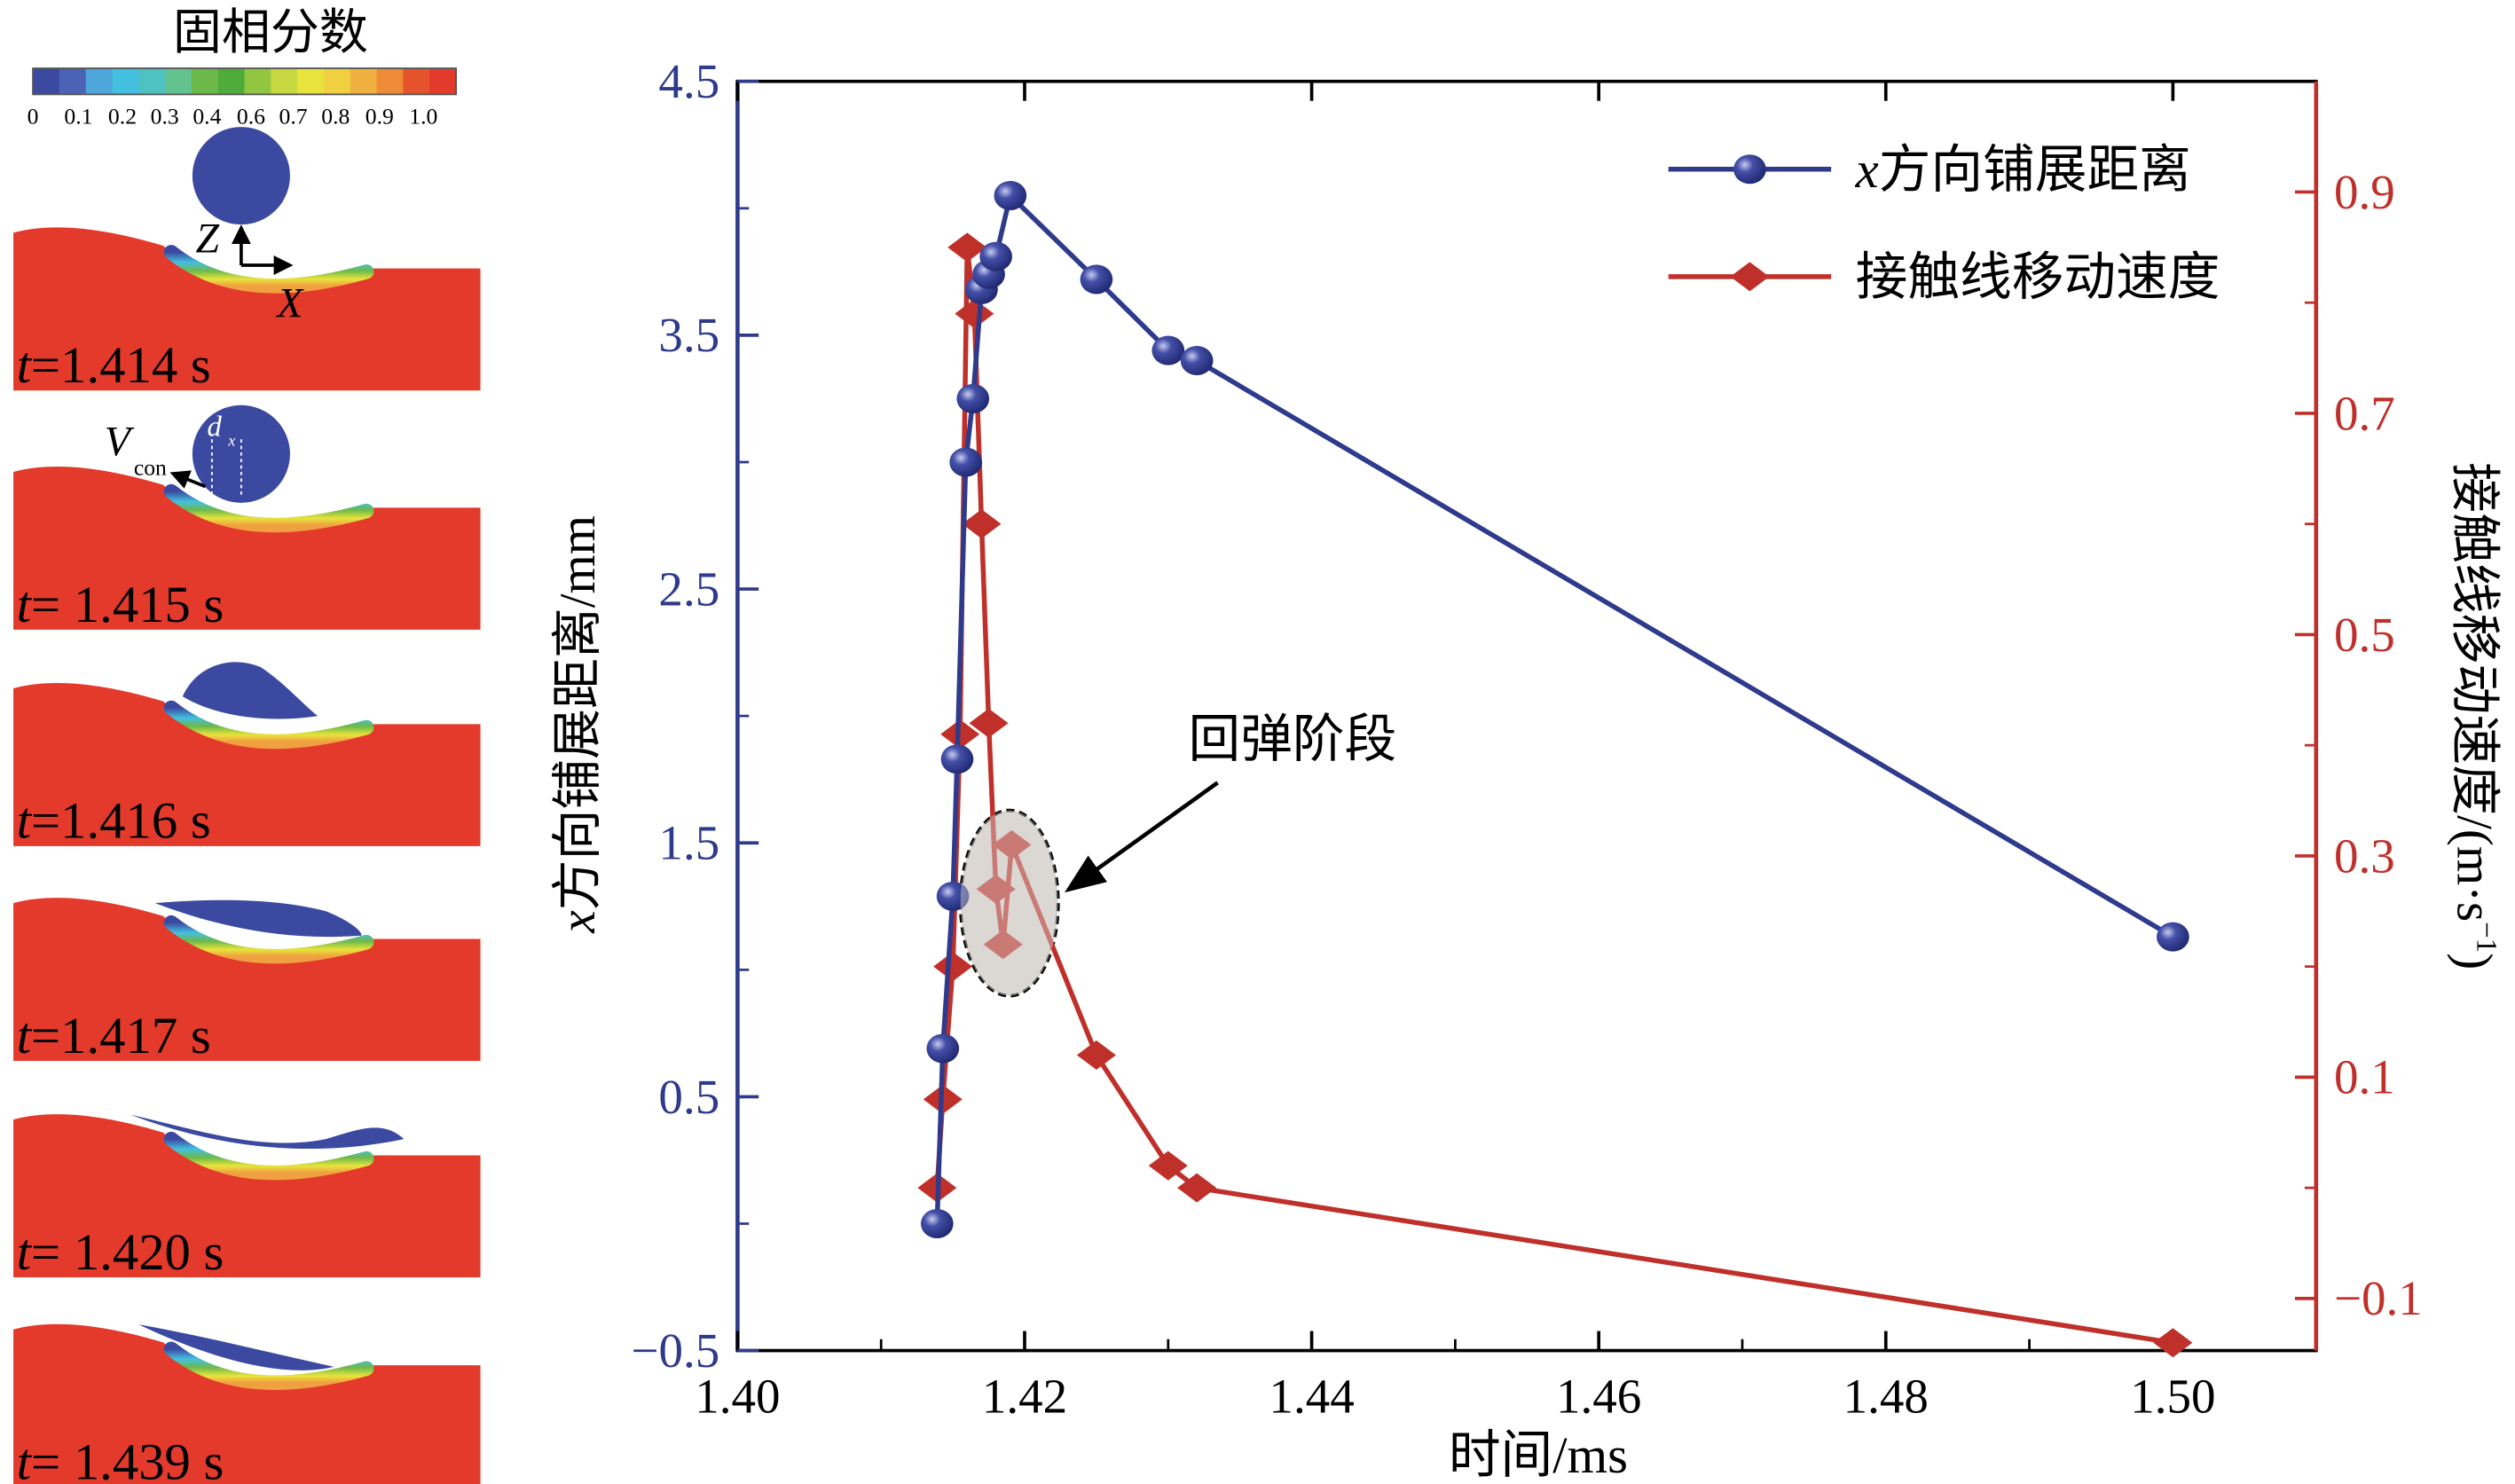 Image resolution: width=2515 pixels, height=1484 pixels. I want to click on rebound-arrow, so click(1142, 837).